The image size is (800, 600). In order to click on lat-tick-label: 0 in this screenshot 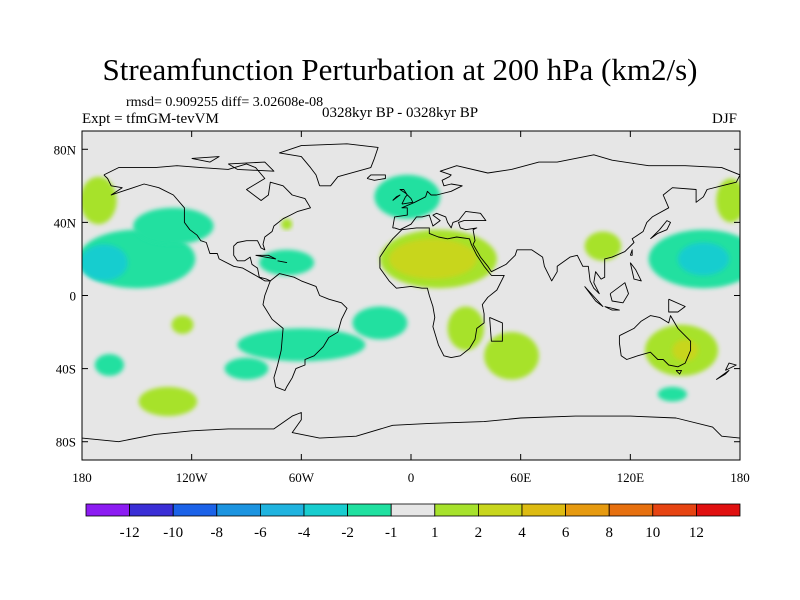, I will do `click(73, 296)`.